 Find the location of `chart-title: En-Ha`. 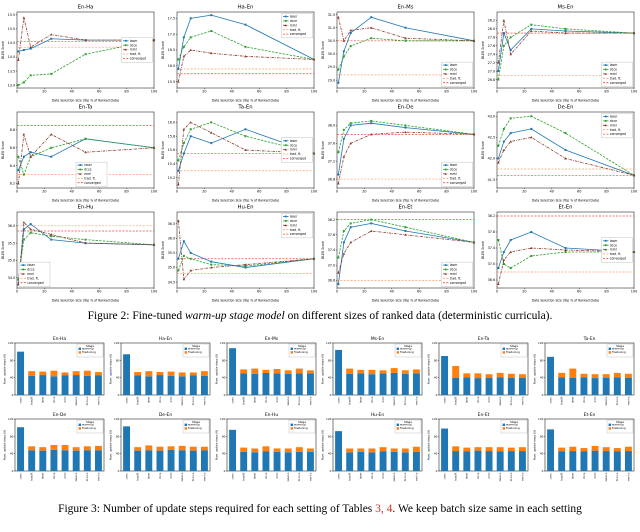

chart-title: En-Ha is located at coordinates (59, 339).